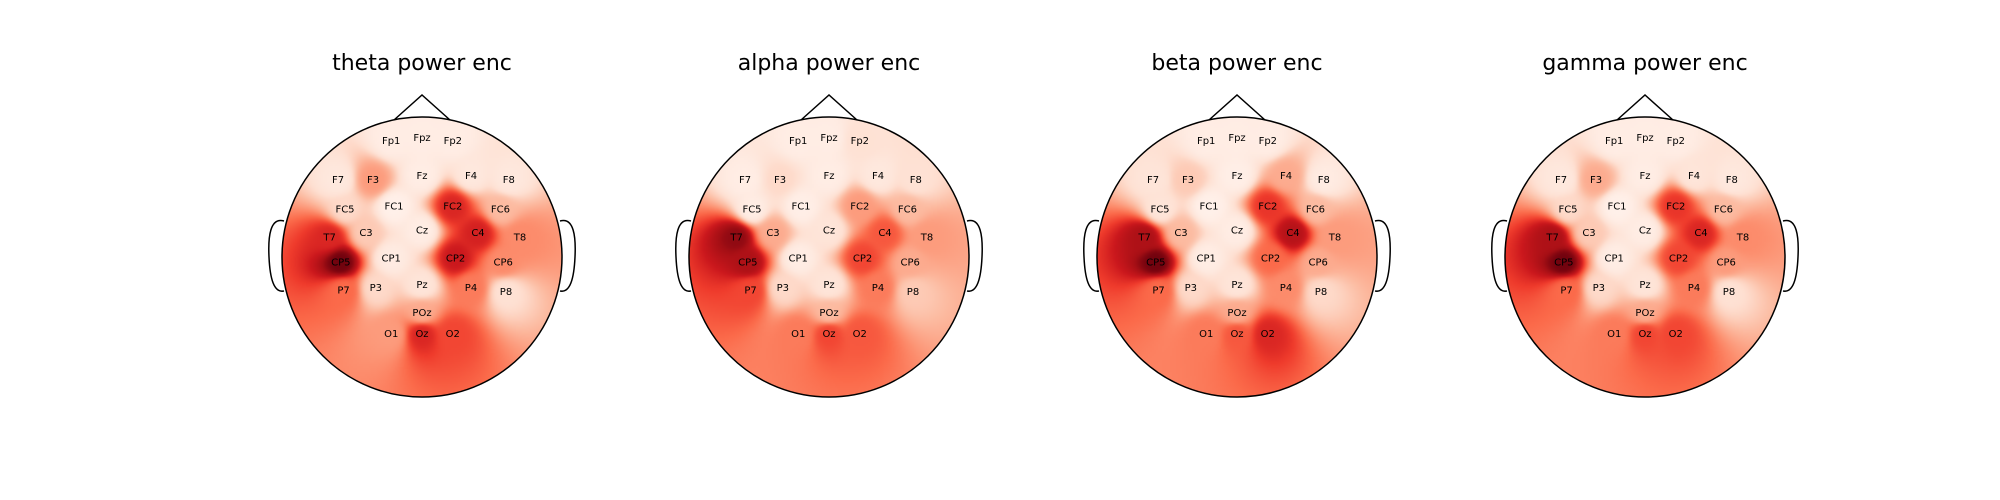 The width and height of the screenshot is (2000, 500). What do you see at coordinates (829, 63) in the screenshot?
I see `panel-title: alpha power enc` at bounding box center [829, 63].